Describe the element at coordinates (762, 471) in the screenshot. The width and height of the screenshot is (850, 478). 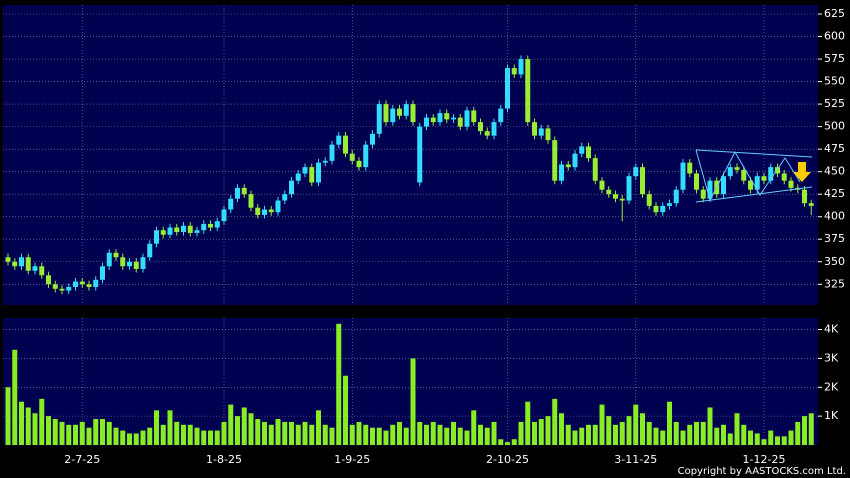
I see `copyright: Copyright by AASTOCKS.com Ltd.` at that location.